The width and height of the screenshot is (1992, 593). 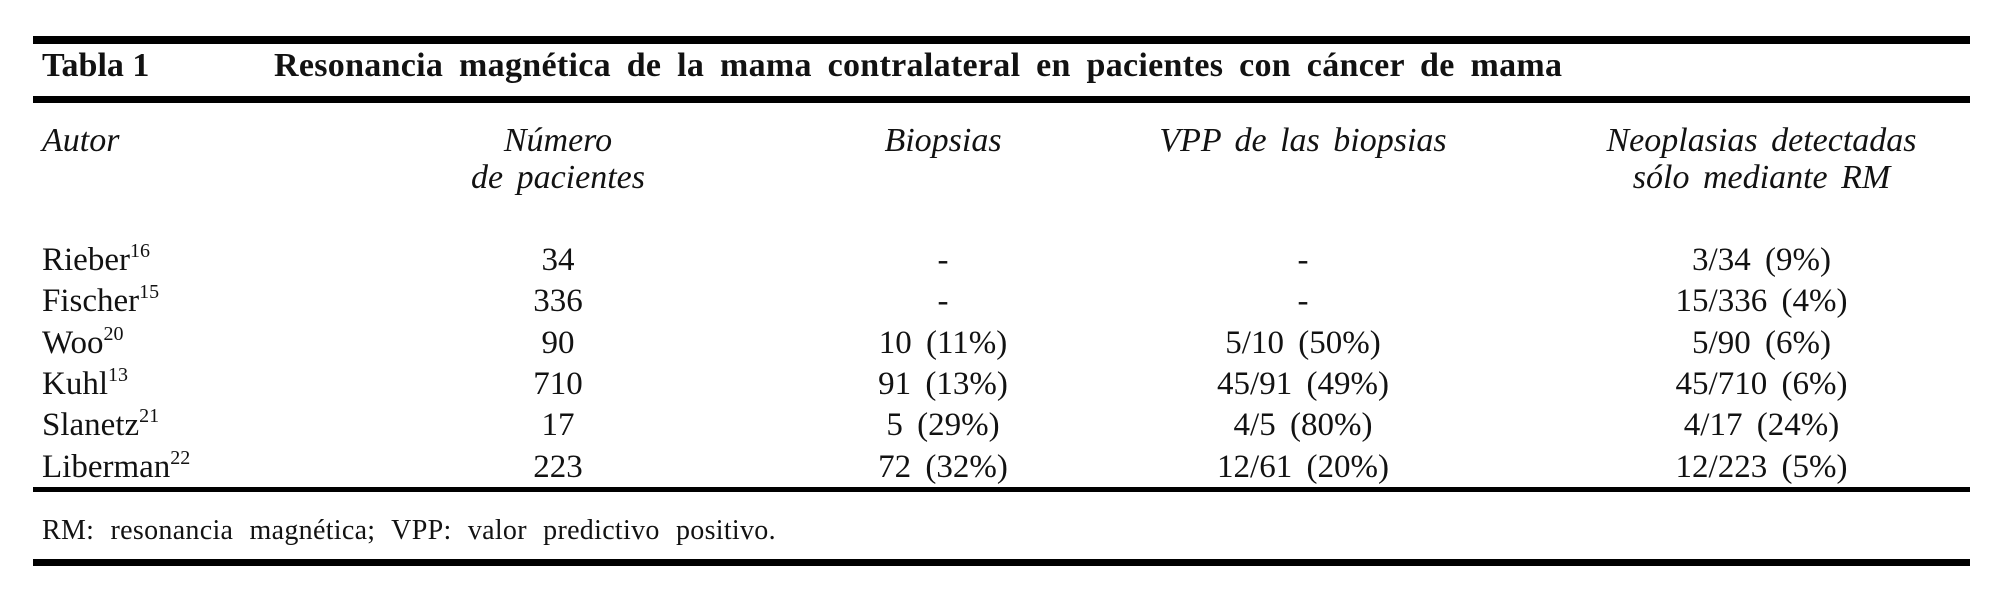 I want to click on patients-cell: 90, so click(x=558, y=342).